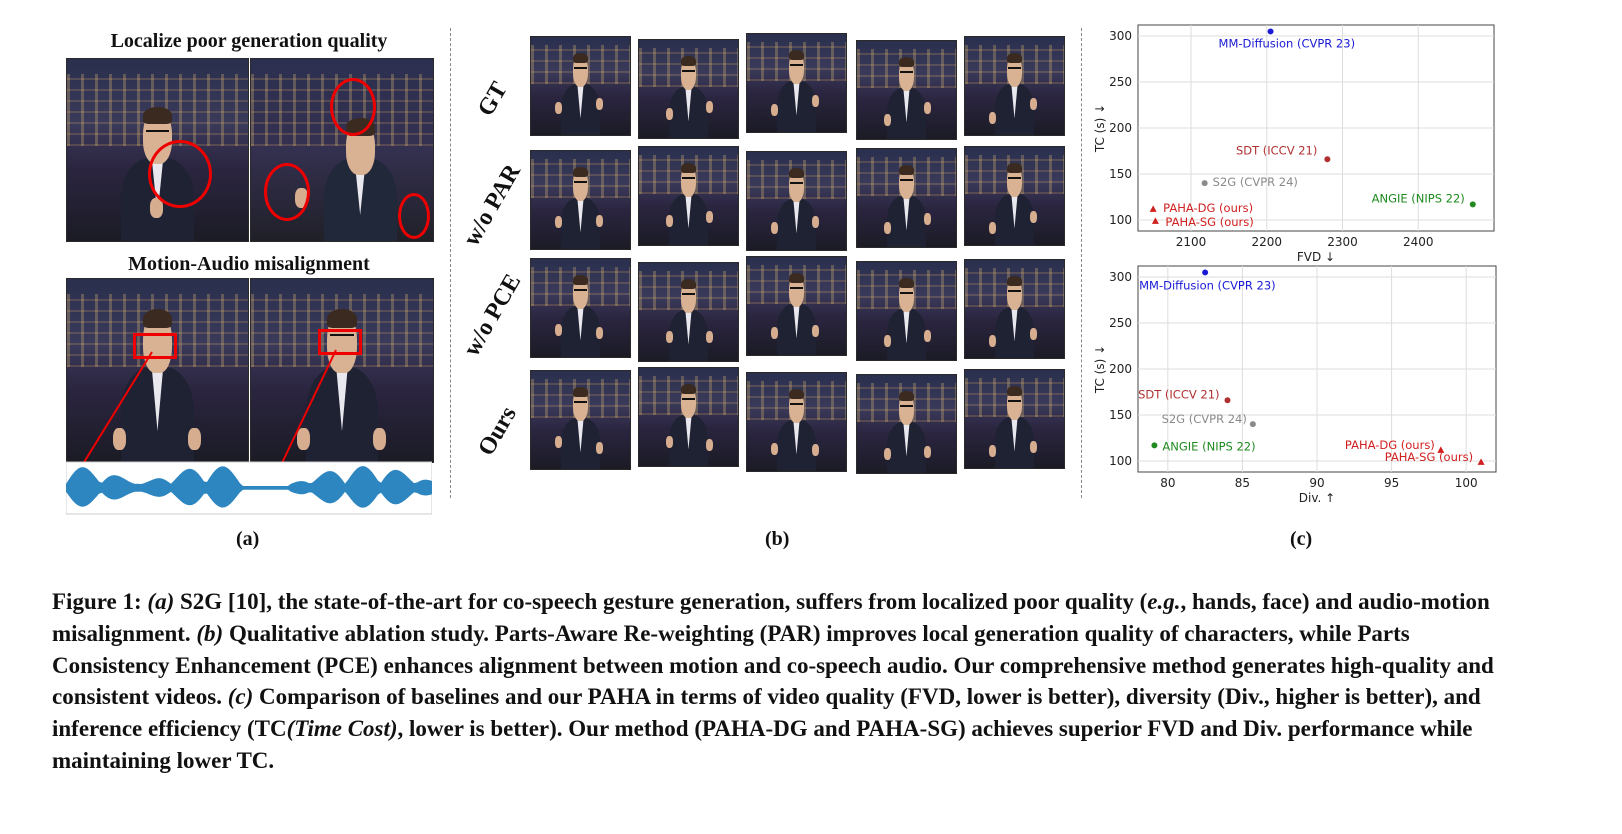 The image size is (1622, 834). I want to click on row-label-wo-pce: w/o PCE, so click(492, 315).